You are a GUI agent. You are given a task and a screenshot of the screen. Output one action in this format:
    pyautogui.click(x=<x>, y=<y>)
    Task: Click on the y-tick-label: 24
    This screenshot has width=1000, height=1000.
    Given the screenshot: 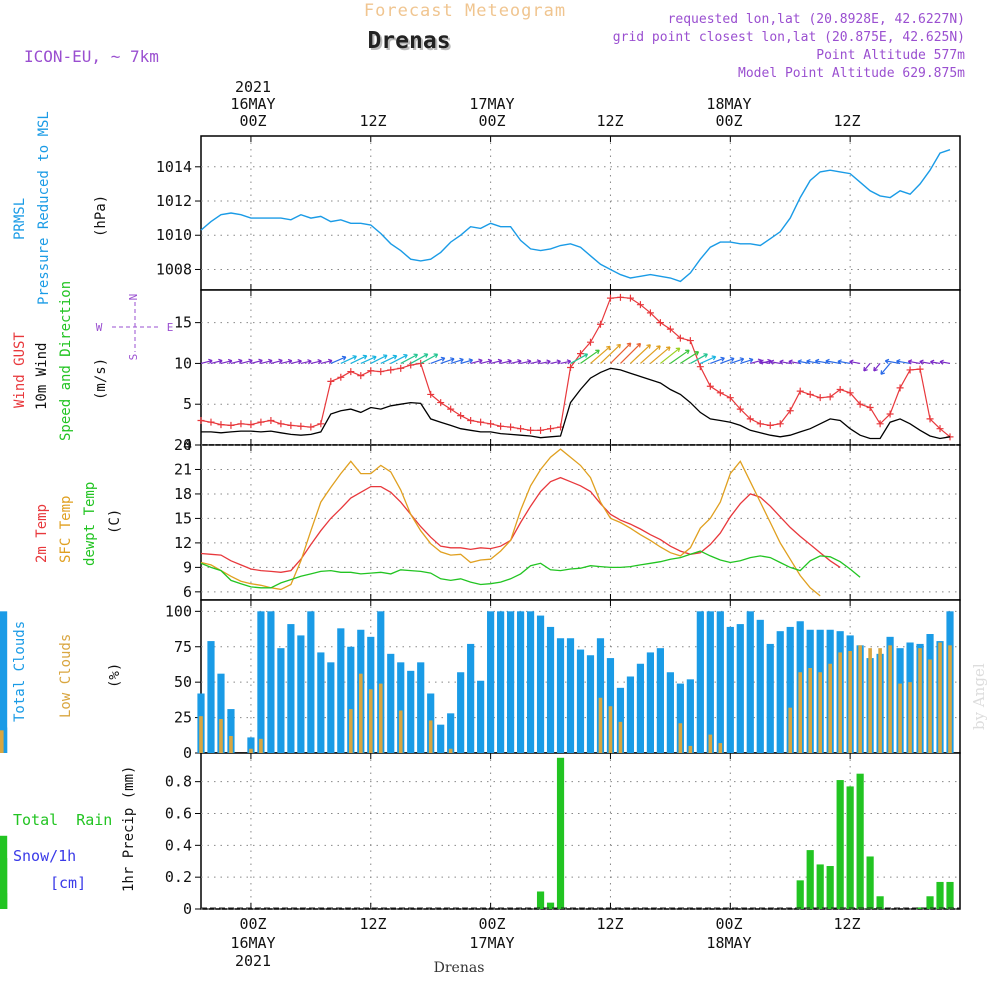 What is the action you would take?
    pyautogui.click(x=183, y=445)
    